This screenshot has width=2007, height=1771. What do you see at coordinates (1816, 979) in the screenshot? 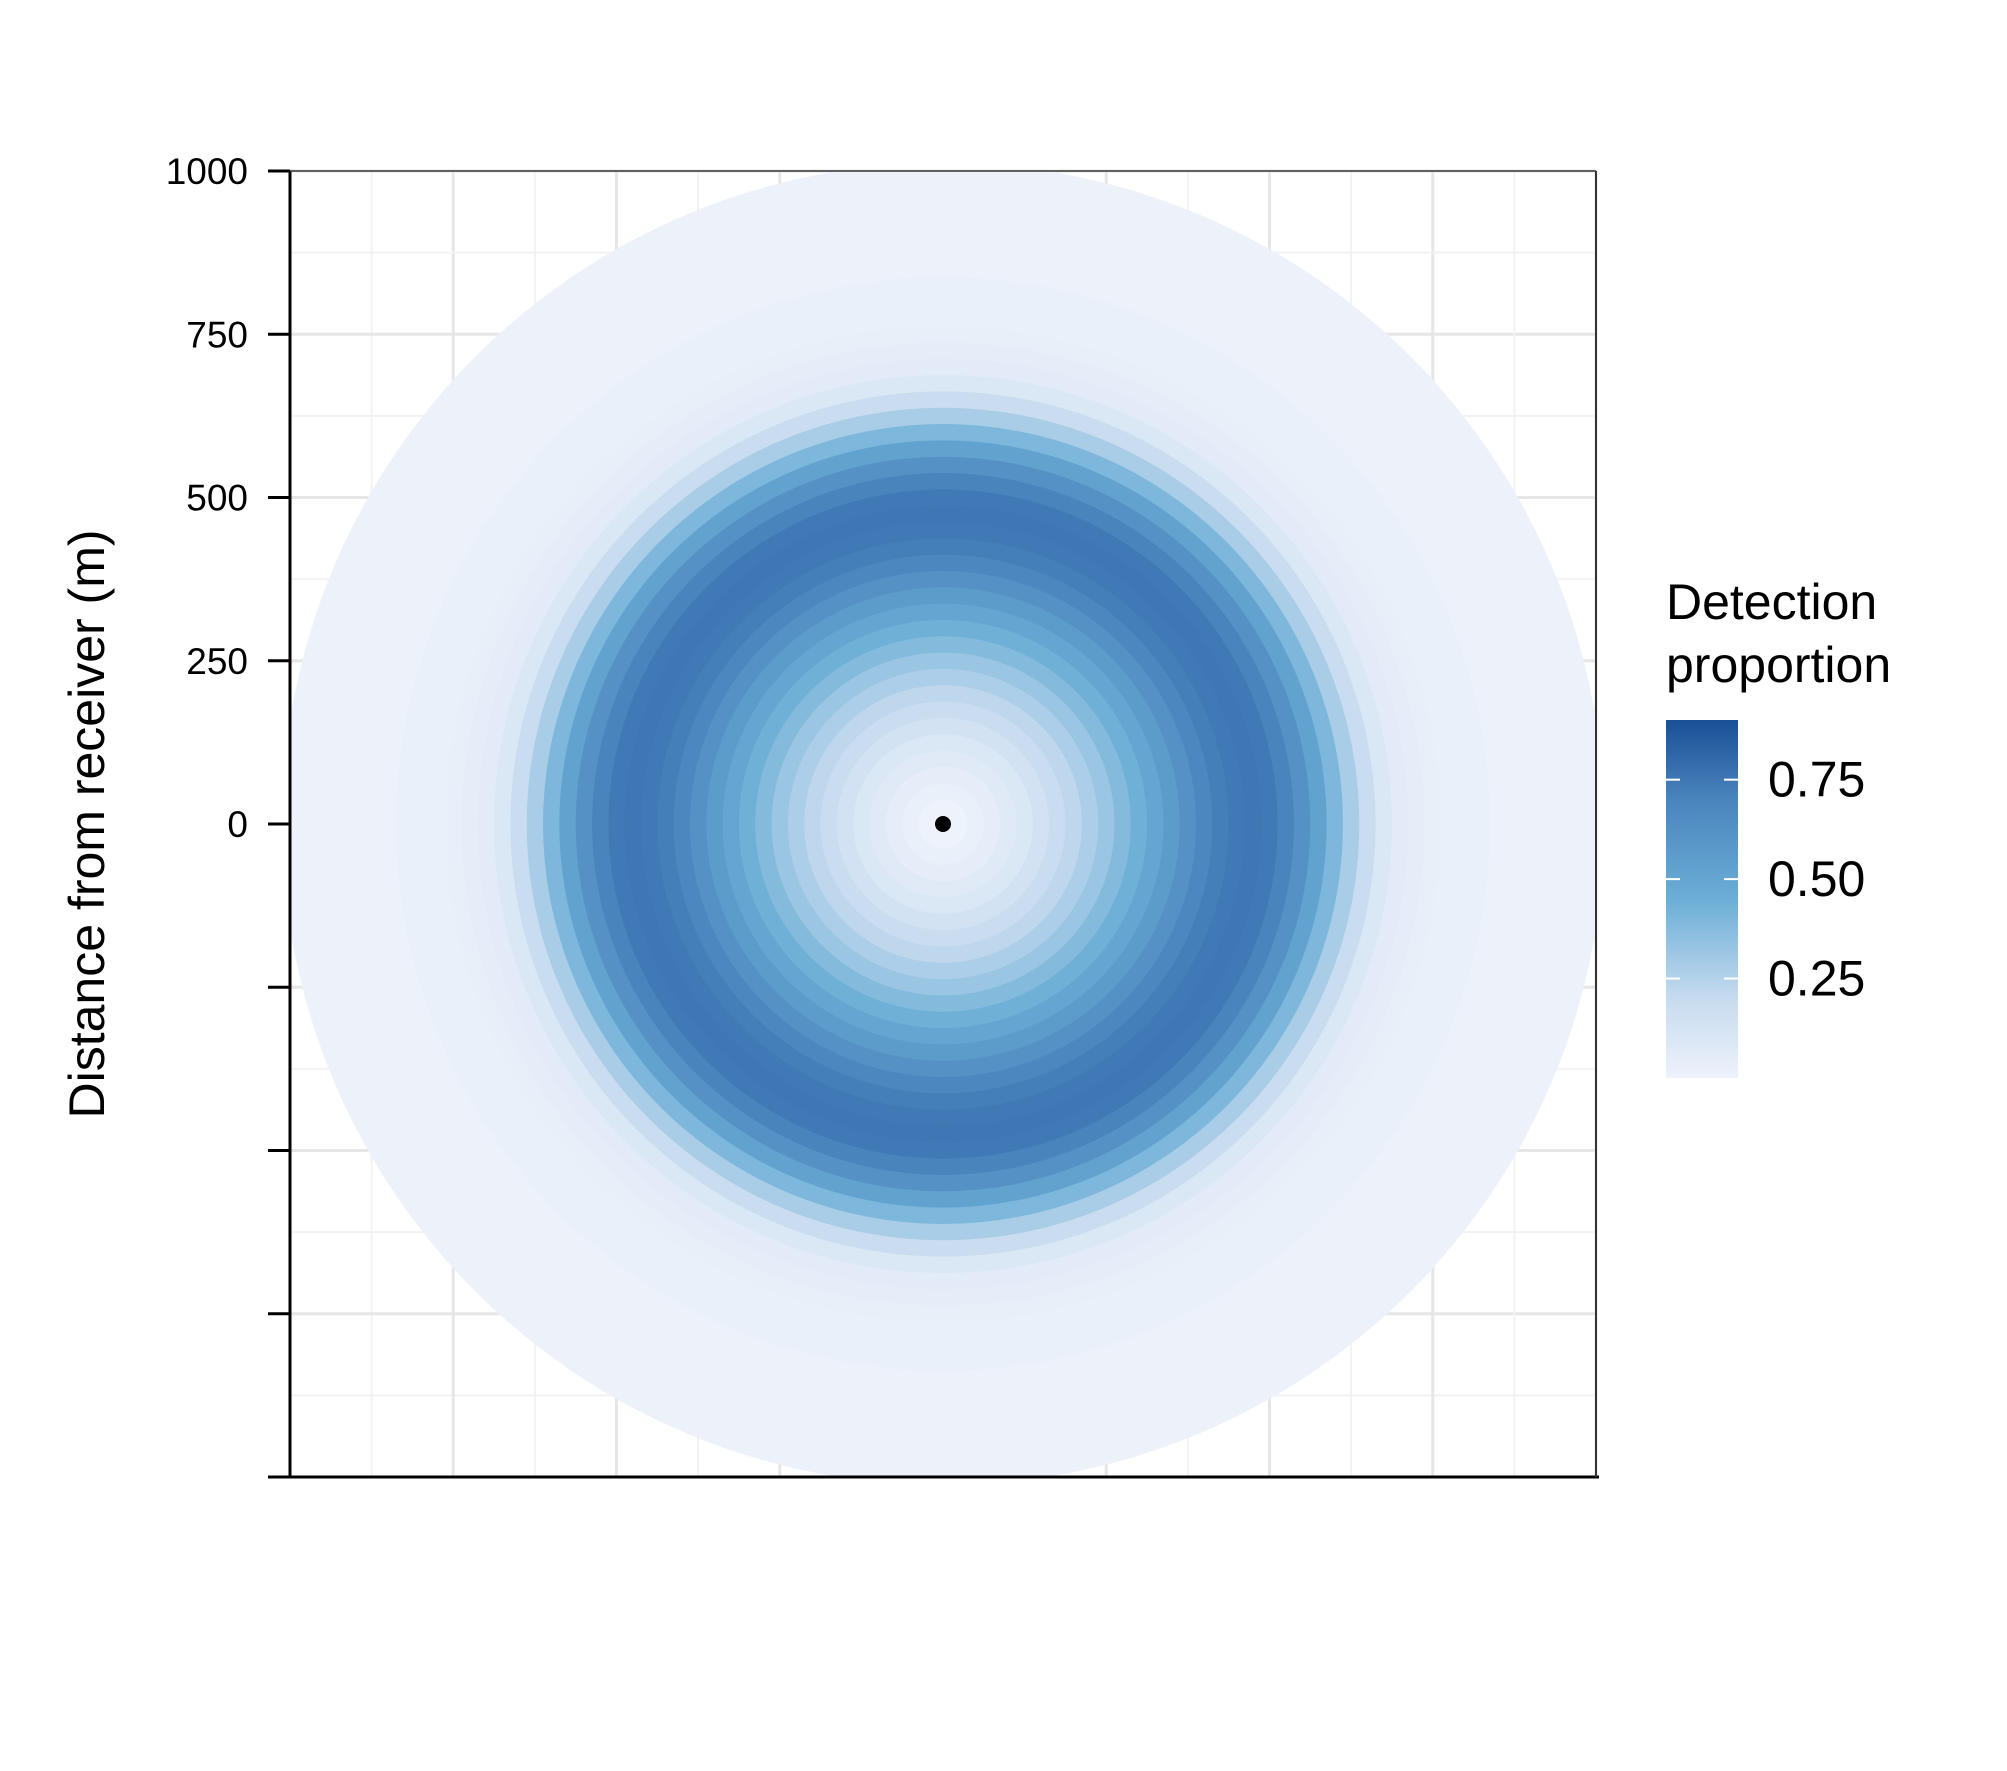
I see `legend-tick-label: 0.25` at bounding box center [1816, 979].